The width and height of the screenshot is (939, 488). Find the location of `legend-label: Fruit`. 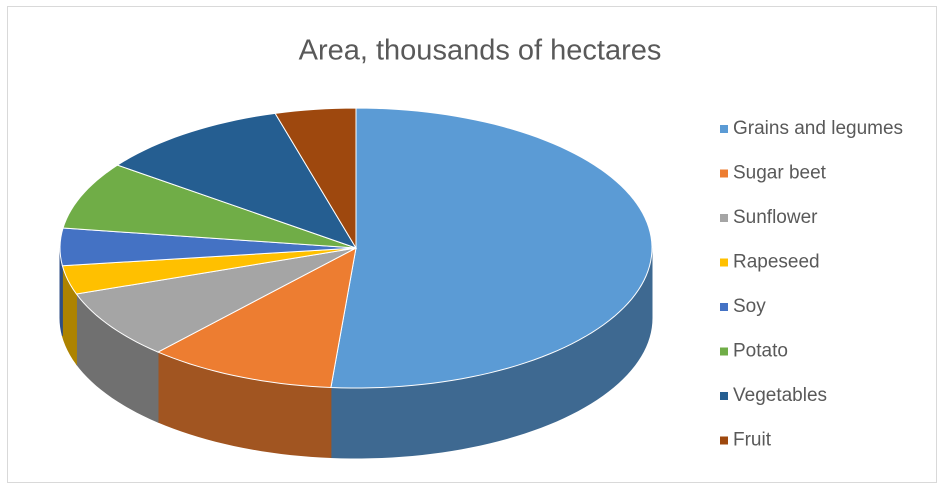

legend-label: Fruit is located at coordinates (752, 440).